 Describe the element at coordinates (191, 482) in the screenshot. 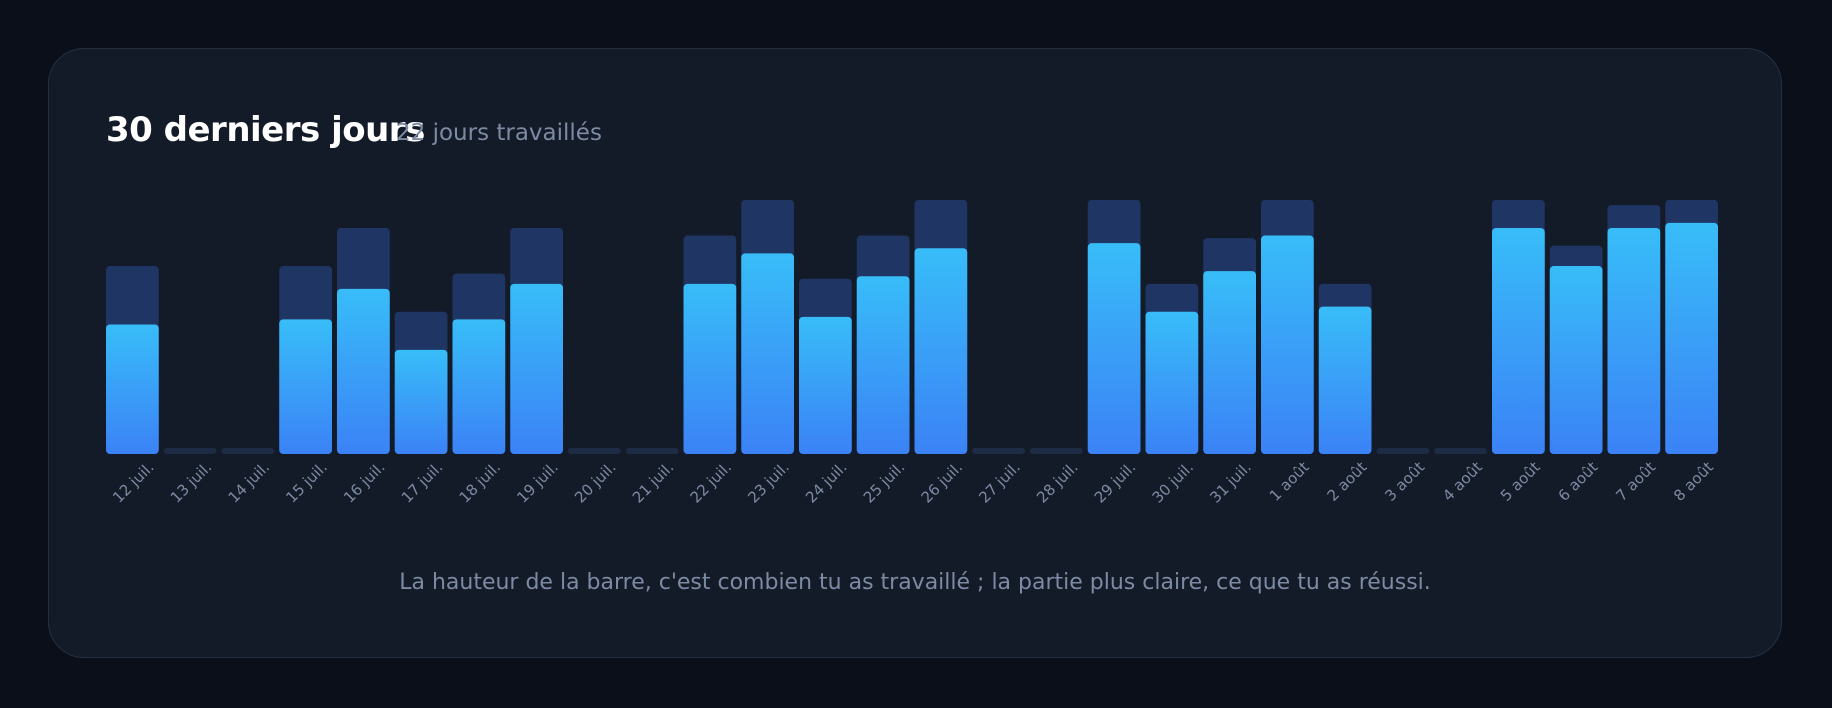

I see `x-tick-label: 13 juil.` at that location.